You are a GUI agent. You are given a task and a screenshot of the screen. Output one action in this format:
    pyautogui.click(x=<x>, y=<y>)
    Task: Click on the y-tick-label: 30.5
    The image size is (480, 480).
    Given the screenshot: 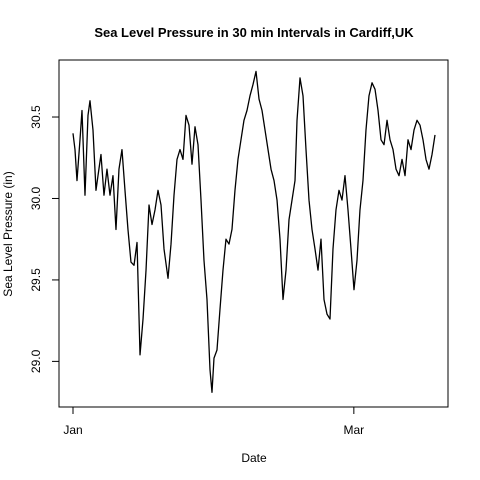 What is the action you would take?
    pyautogui.click(x=36, y=117)
    